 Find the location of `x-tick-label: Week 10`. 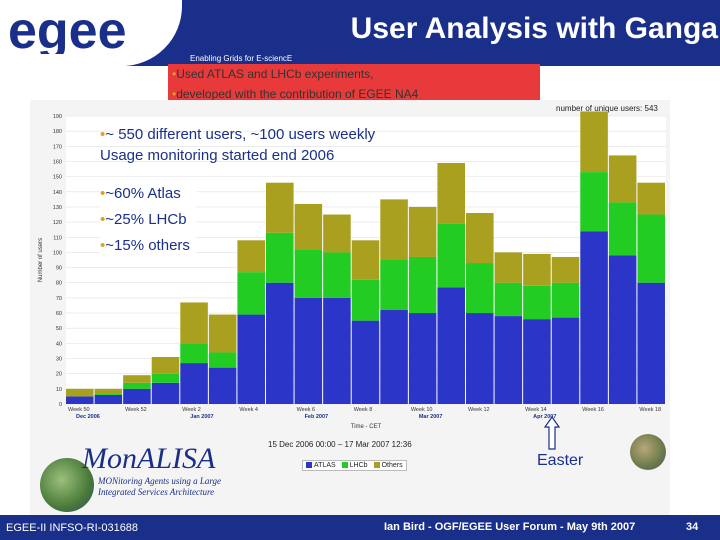

x-tick-label: Week 10 is located at coordinates (422, 410).